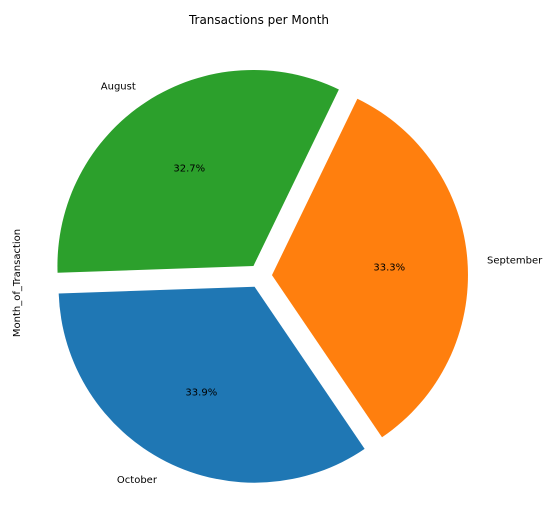 This screenshot has height=511, width=557. I want to click on chart-title: Transactions per Month, so click(258, 20).